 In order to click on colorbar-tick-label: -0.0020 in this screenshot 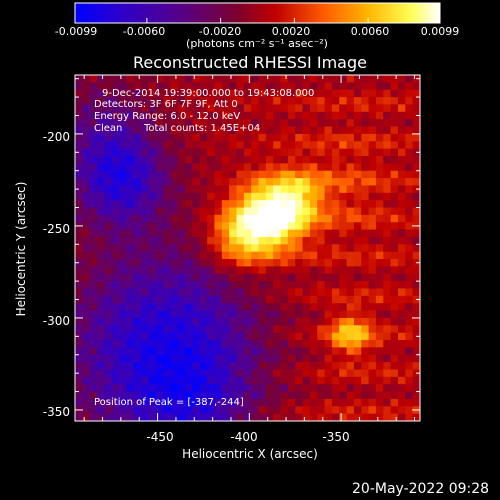, I will do `click(220, 31)`.